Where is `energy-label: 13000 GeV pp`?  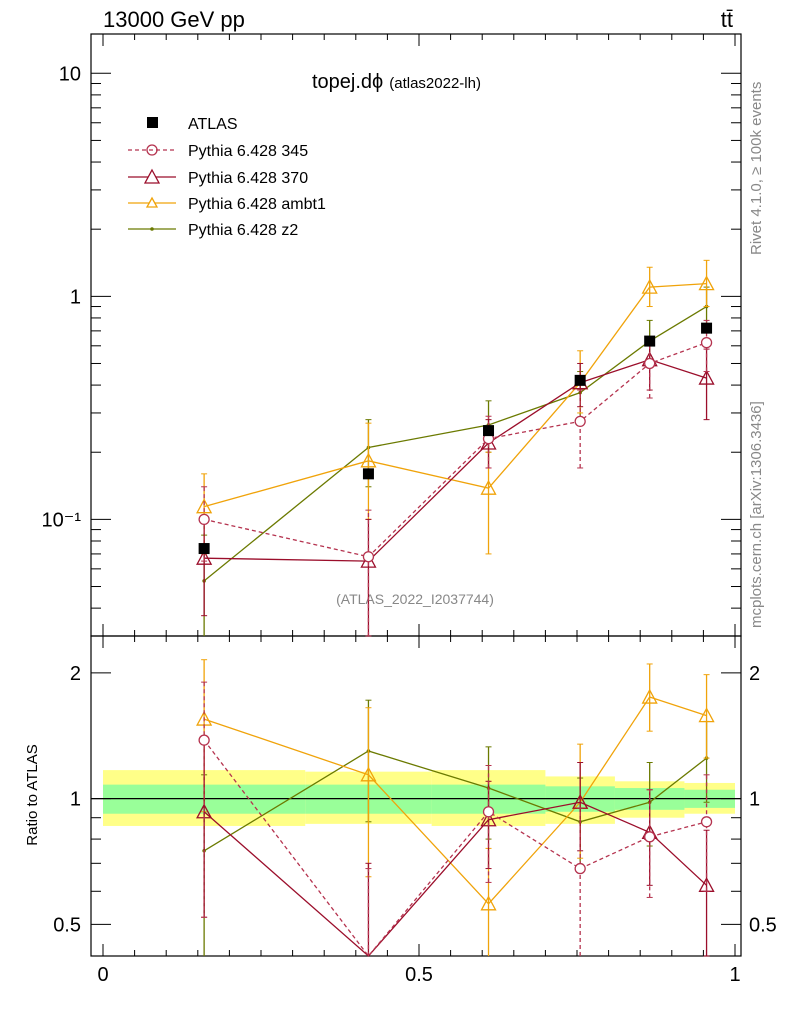 energy-label: 13000 GeV pp is located at coordinates (174, 19).